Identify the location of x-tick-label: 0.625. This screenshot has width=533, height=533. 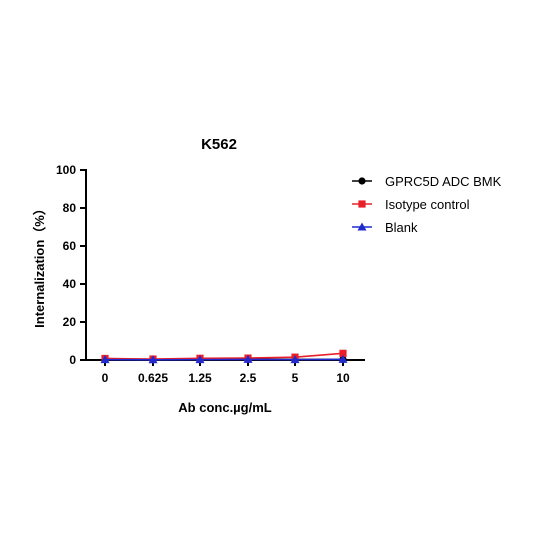
(153, 378).